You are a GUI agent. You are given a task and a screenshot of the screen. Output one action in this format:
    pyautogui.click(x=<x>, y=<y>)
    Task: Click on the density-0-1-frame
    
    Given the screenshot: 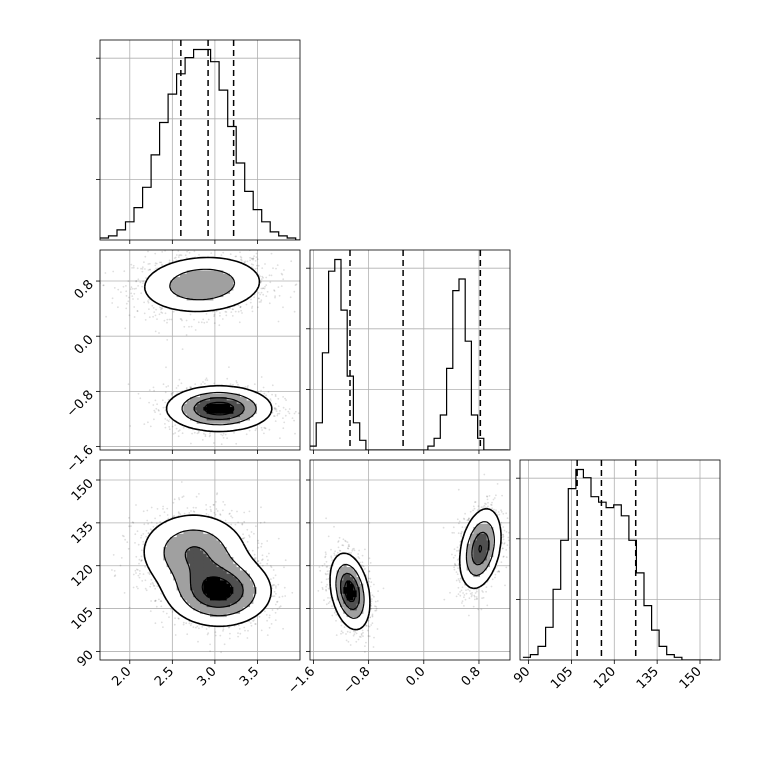 What is the action you would take?
    pyautogui.click(x=200, y=350)
    